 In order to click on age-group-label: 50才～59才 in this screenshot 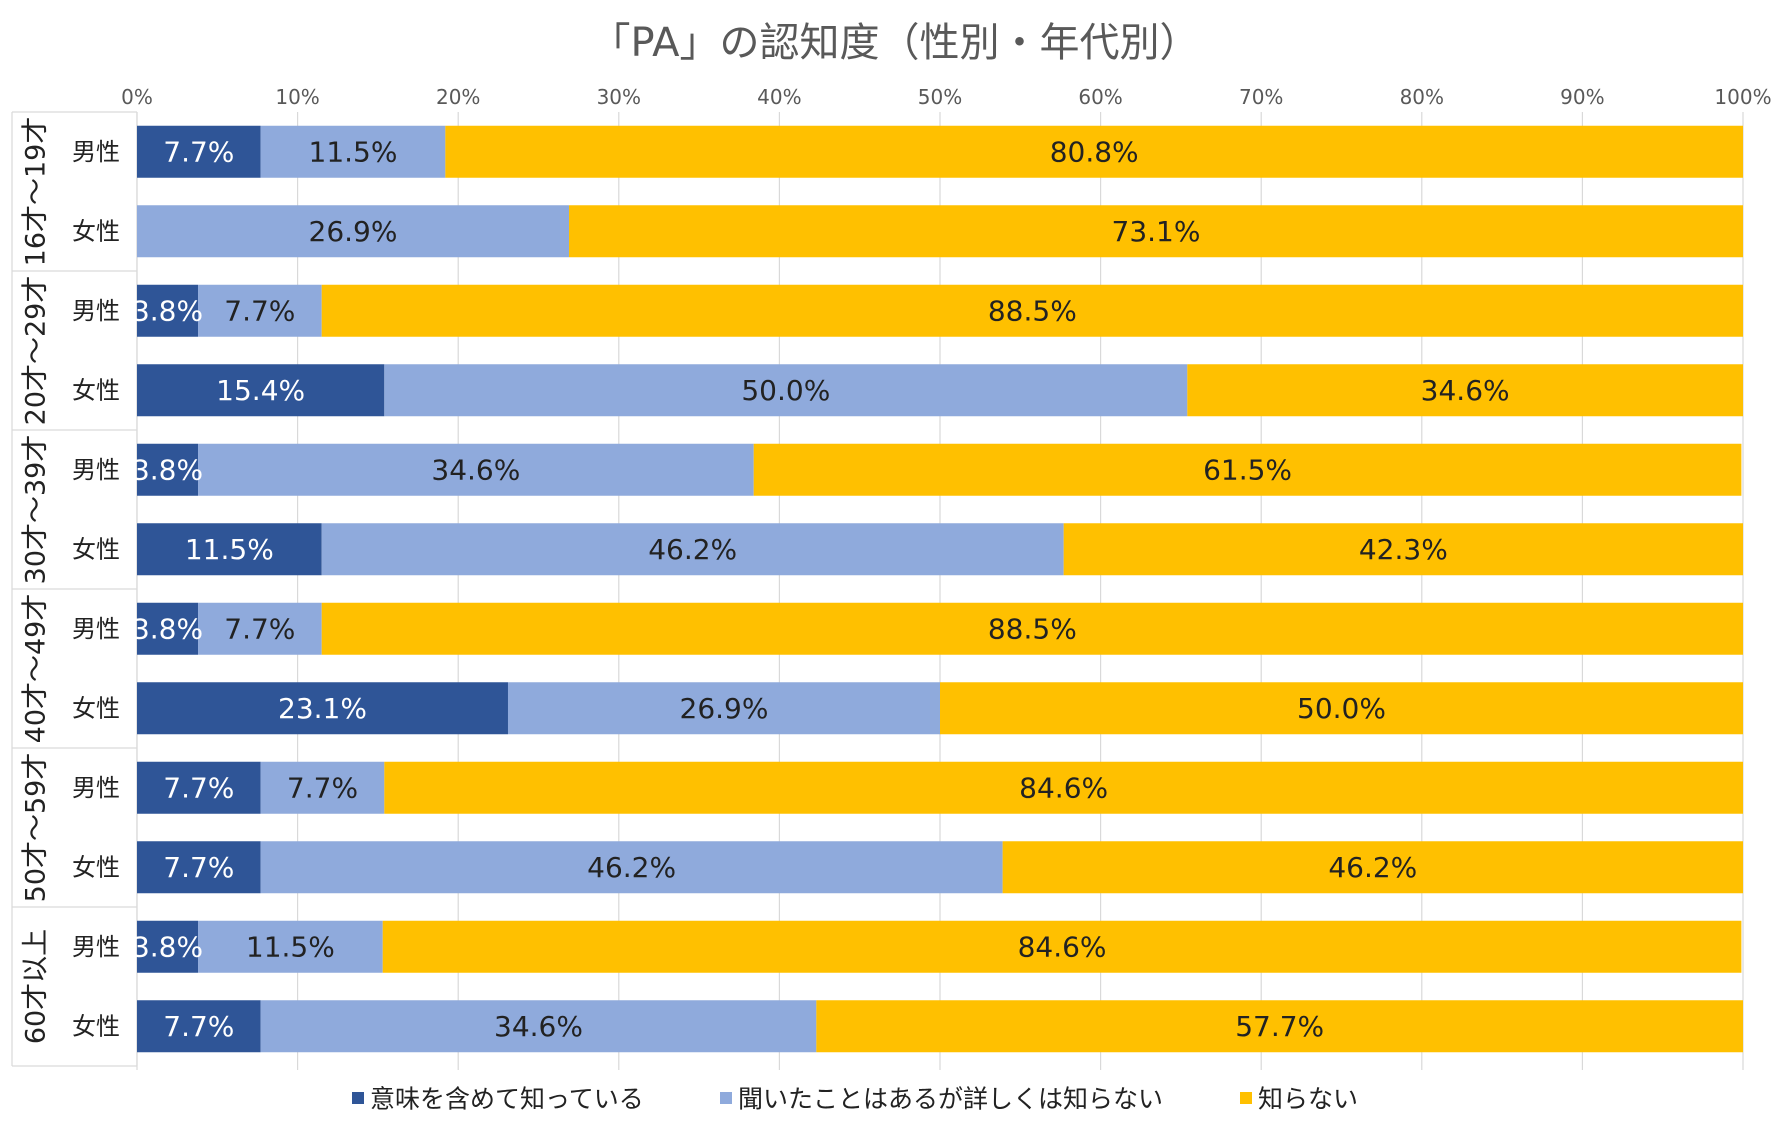, I will do `click(36, 828)`.